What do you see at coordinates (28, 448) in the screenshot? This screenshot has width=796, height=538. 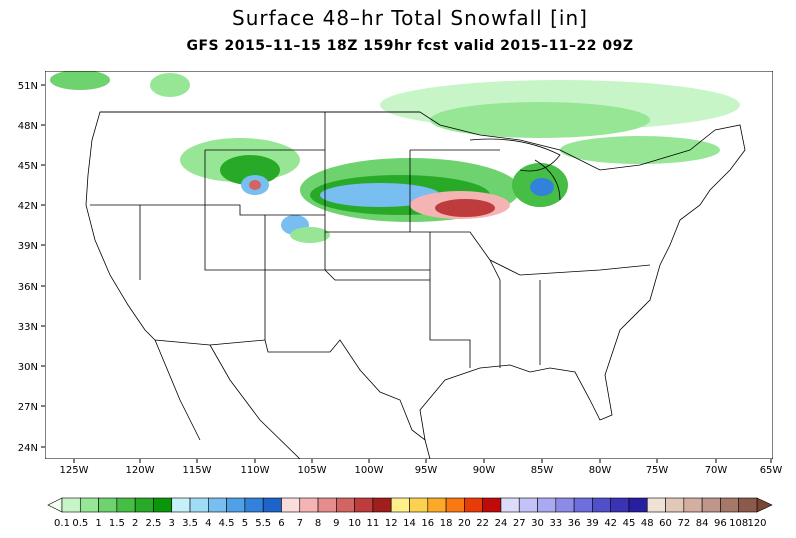 I see `lat-label: 24N` at bounding box center [28, 448].